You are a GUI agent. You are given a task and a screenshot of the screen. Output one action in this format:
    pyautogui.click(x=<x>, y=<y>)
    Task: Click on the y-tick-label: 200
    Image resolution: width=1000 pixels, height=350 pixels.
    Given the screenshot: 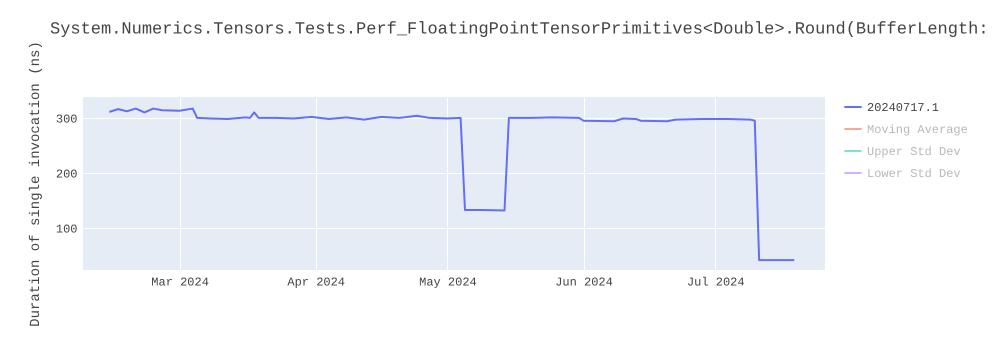 What is the action you would take?
    pyautogui.click(x=67, y=175)
    